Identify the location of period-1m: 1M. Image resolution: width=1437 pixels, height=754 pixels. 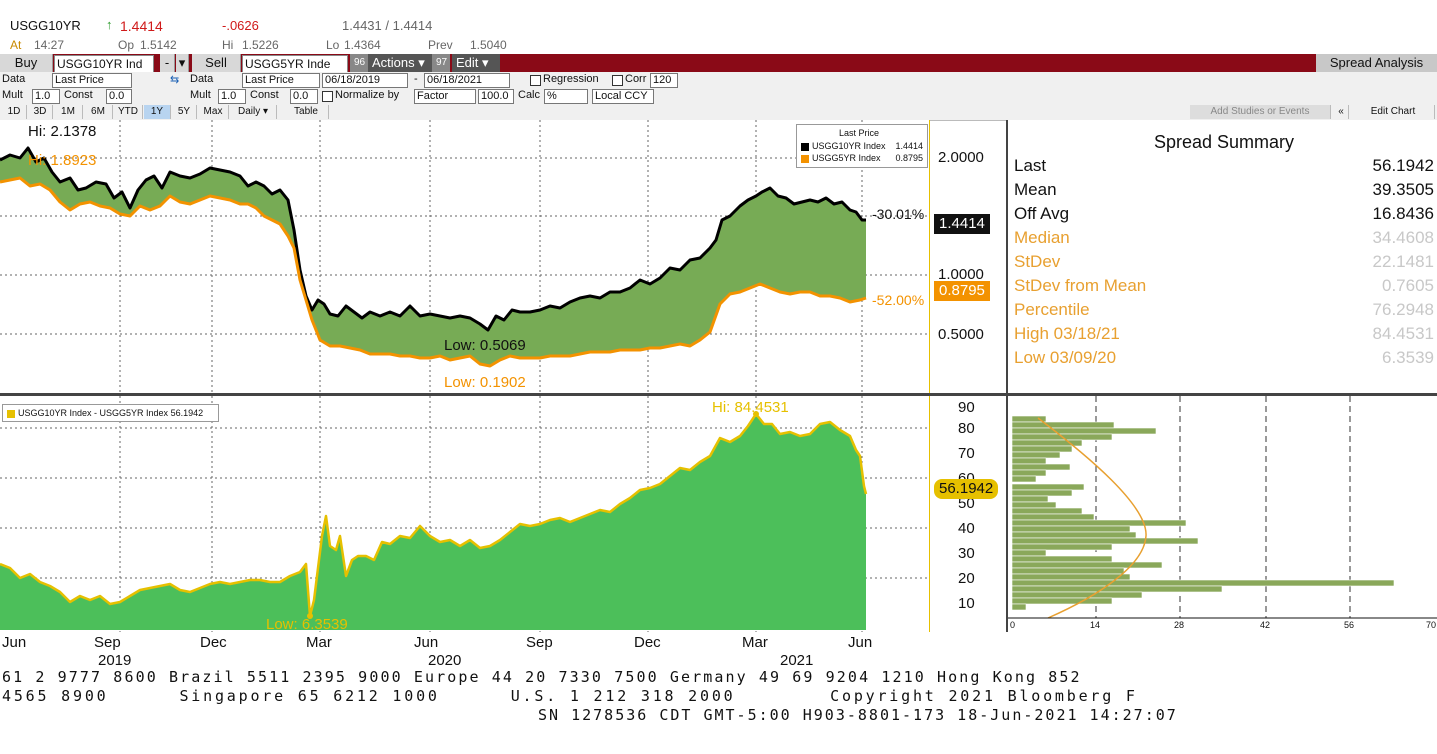
(68, 112).